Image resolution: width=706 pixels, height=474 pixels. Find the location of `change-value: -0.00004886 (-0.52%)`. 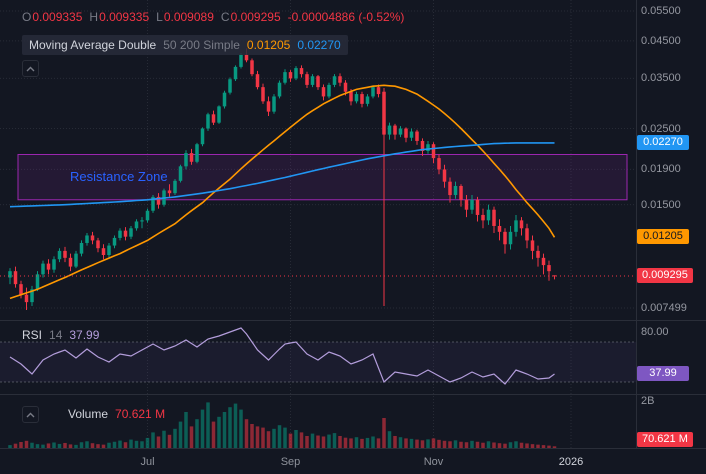

change-value: -0.00004886 (-0.52%) is located at coordinates (346, 17).